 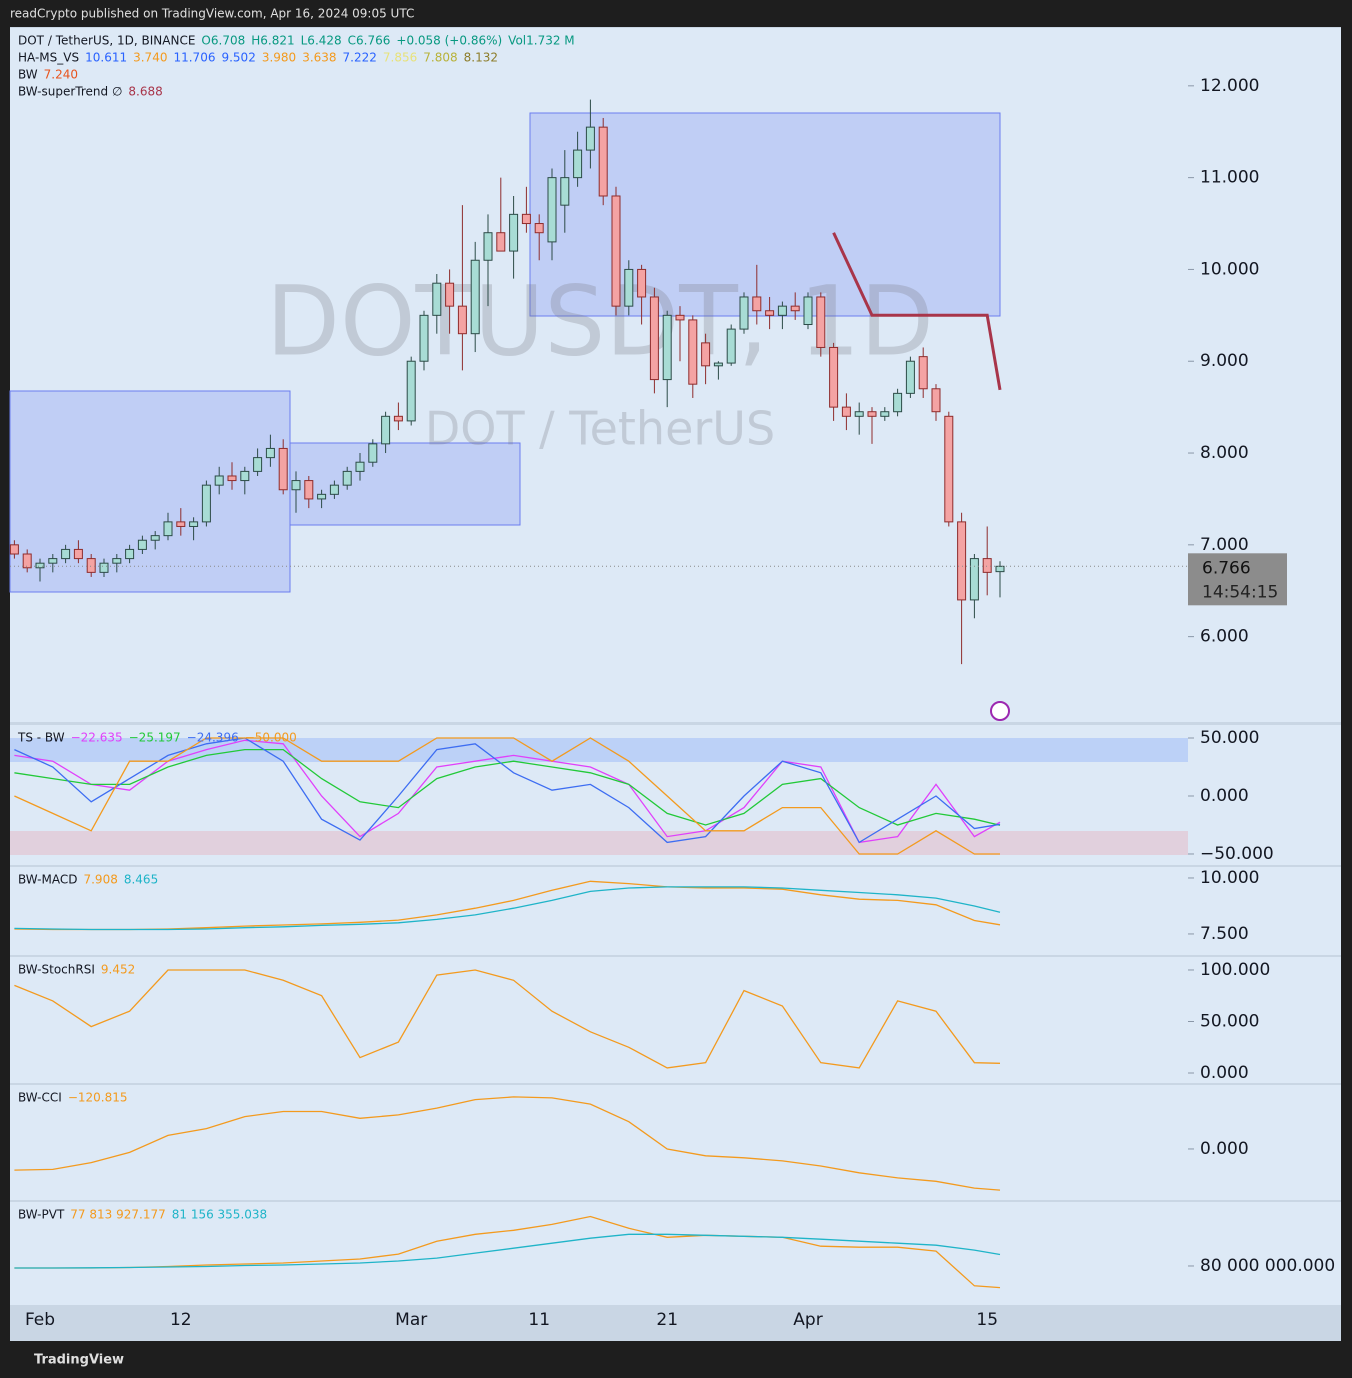 I want to click on x-tick-label: 15, so click(x=987, y=1320).